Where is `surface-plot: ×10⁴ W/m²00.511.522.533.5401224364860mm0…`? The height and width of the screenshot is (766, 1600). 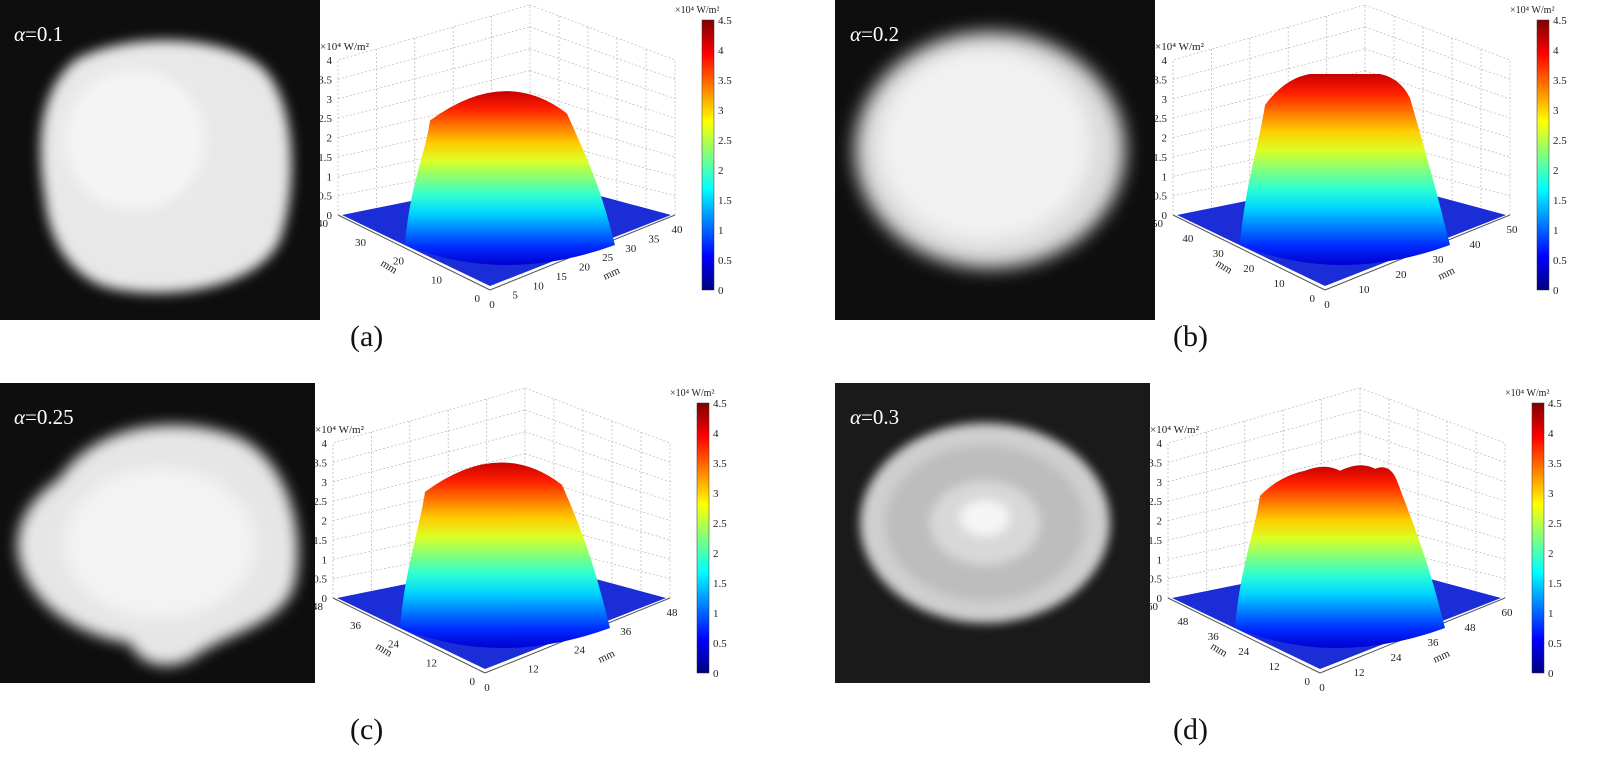
surface-plot: ×10⁴ W/m²00.511.522.533.5401224364860mm0… is located at coordinates (1356, 540).